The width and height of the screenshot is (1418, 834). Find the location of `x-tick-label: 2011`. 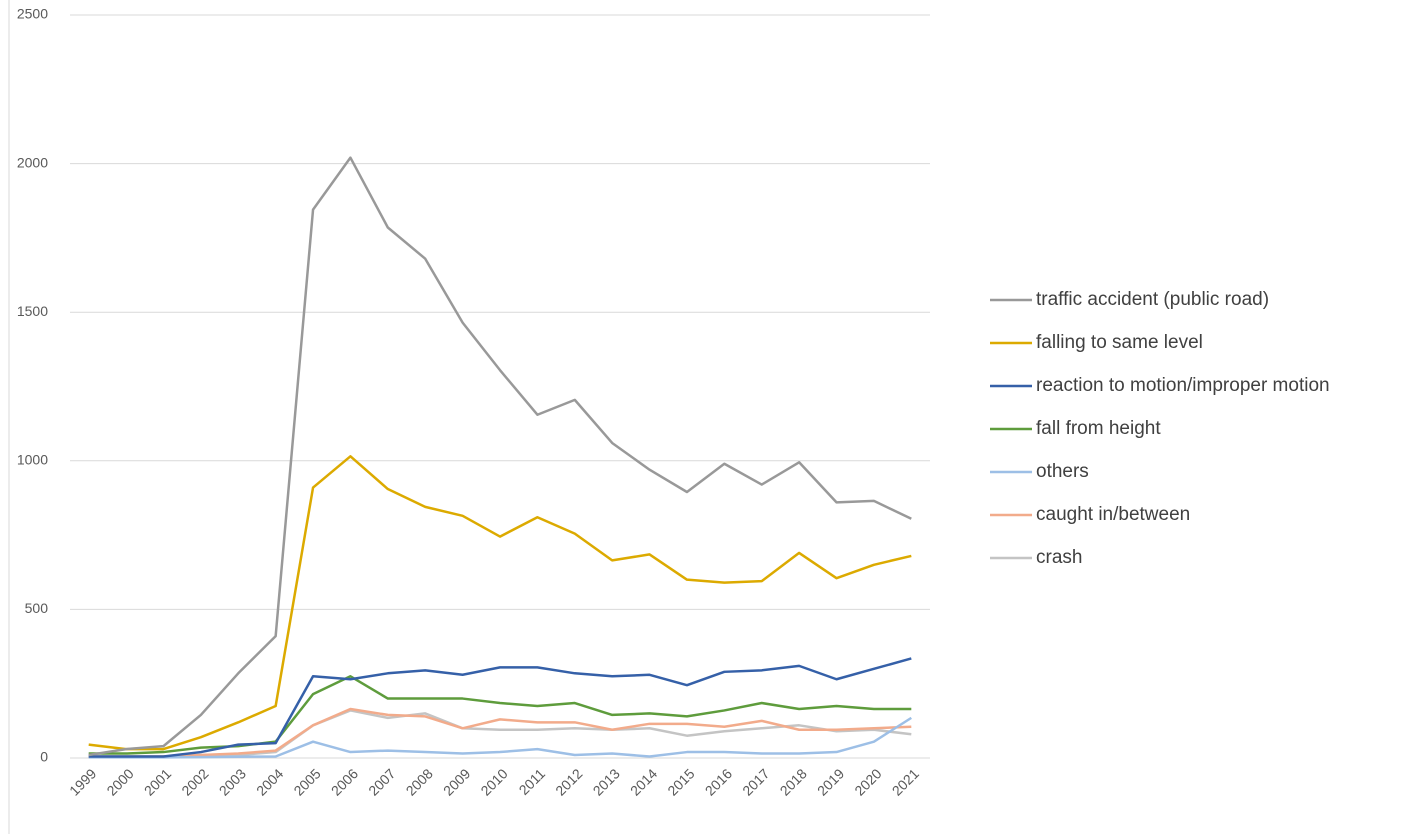

x-tick-label: 2011 is located at coordinates (532, 781).